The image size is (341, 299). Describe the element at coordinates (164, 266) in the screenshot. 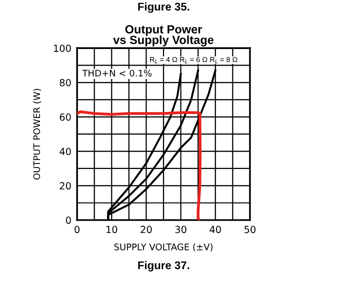

I see `caption: Figure 37.` at that location.